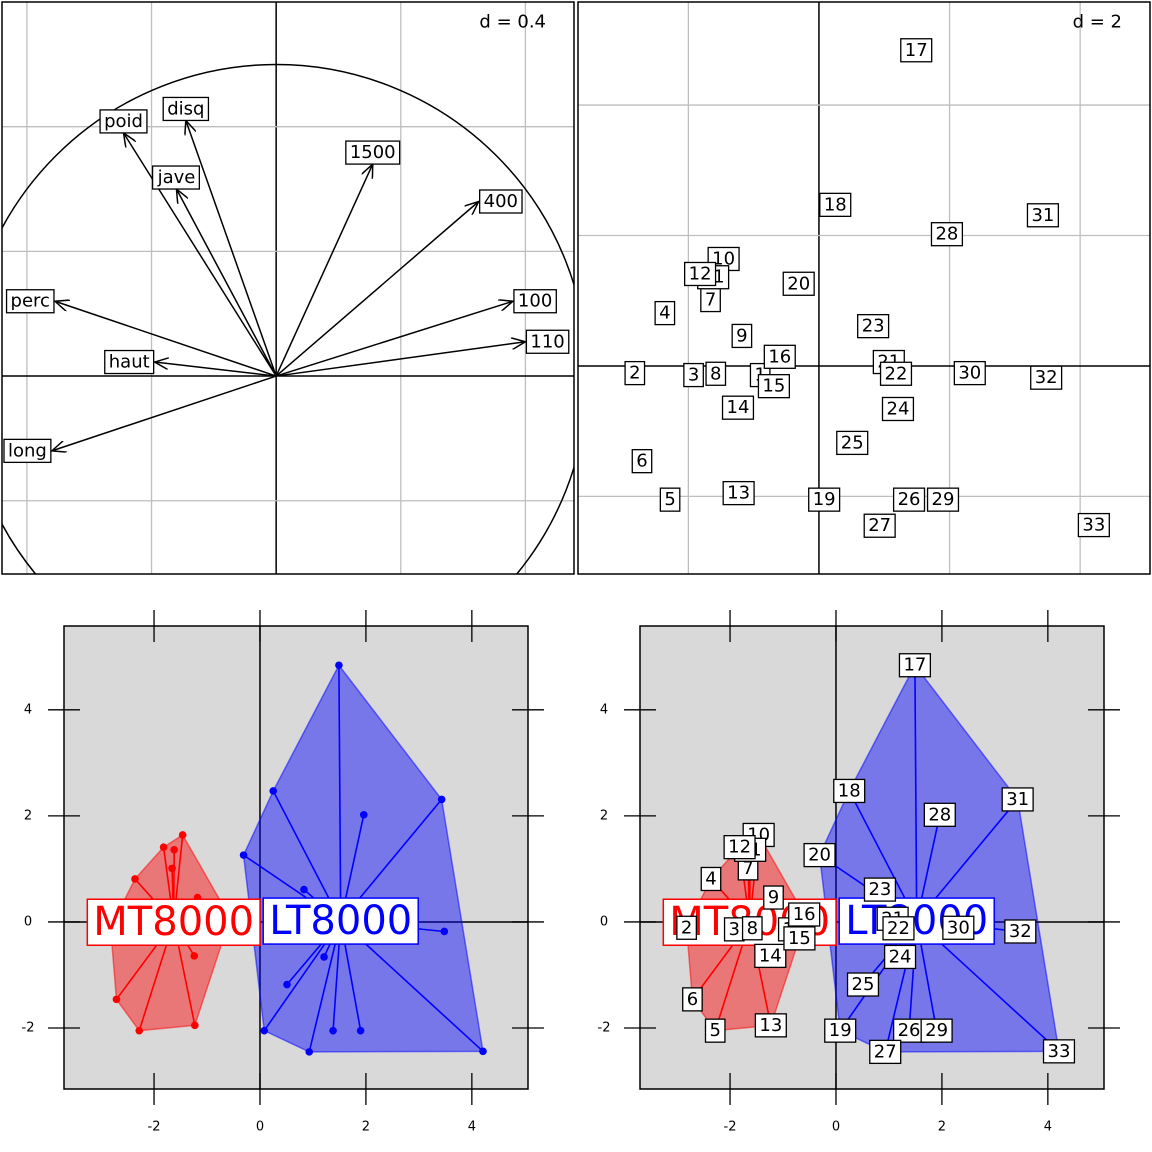  What do you see at coordinates (798, 283) in the screenshot?
I see `point-label: 20` at bounding box center [798, 283].